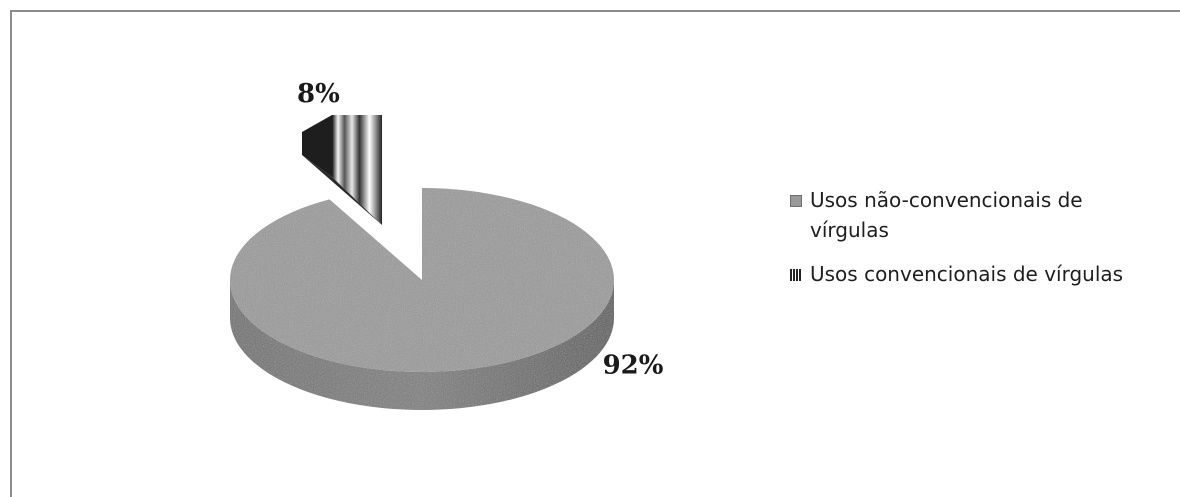 The width and height of the screenshot is (1180, 497). I want to click on legend-swatch-striped, so click(796, 275).